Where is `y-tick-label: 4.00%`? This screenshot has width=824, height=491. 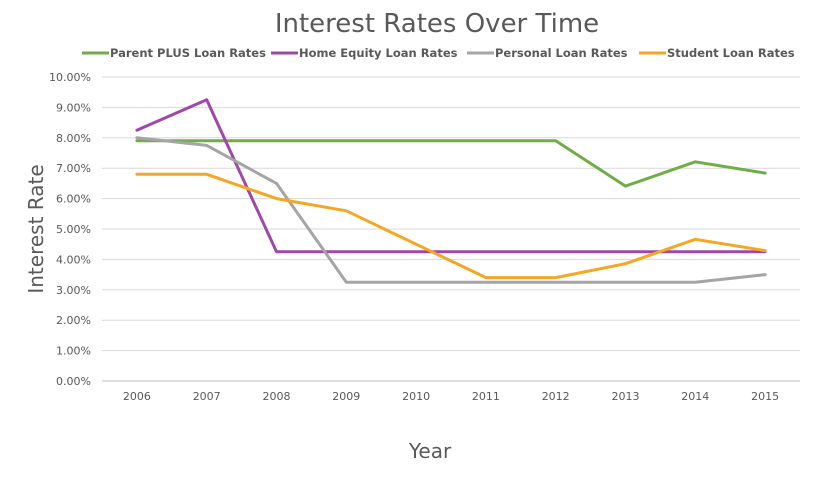
y-tick-label: 4.00% is located at coordinates (73, 259).